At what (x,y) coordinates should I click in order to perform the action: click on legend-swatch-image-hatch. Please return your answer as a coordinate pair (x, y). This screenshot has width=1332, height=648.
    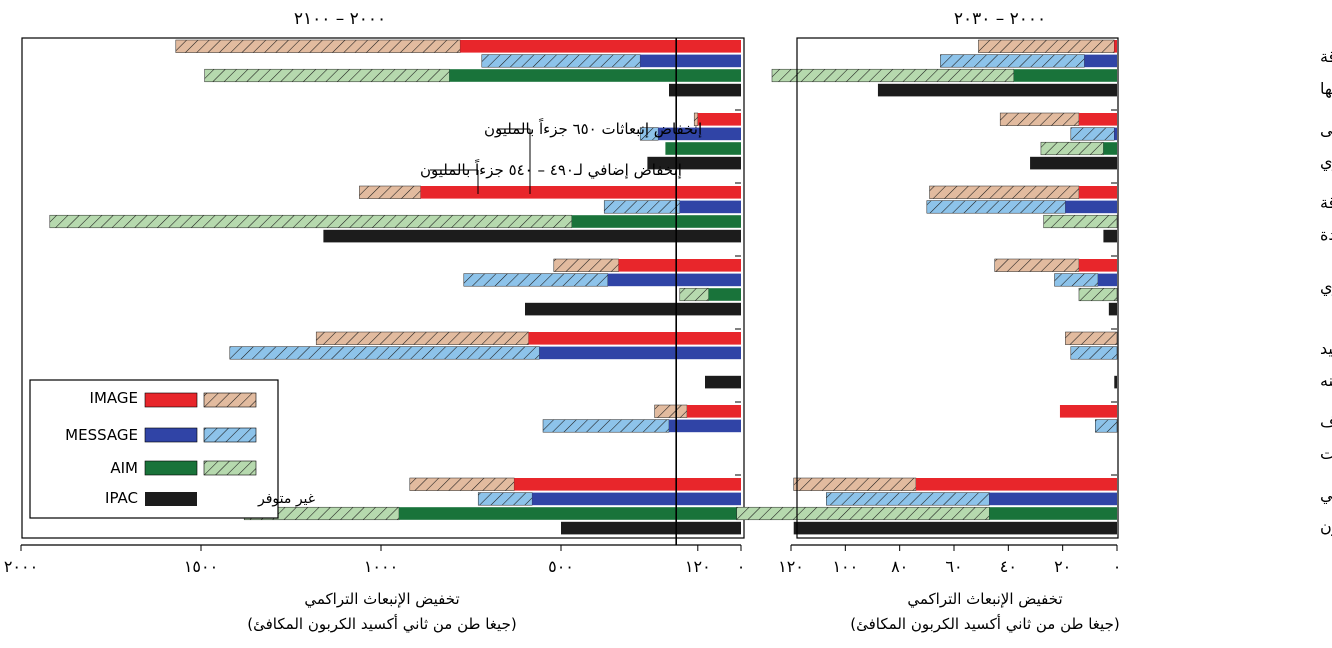
    Looking at the image, I should click on (230, 400).